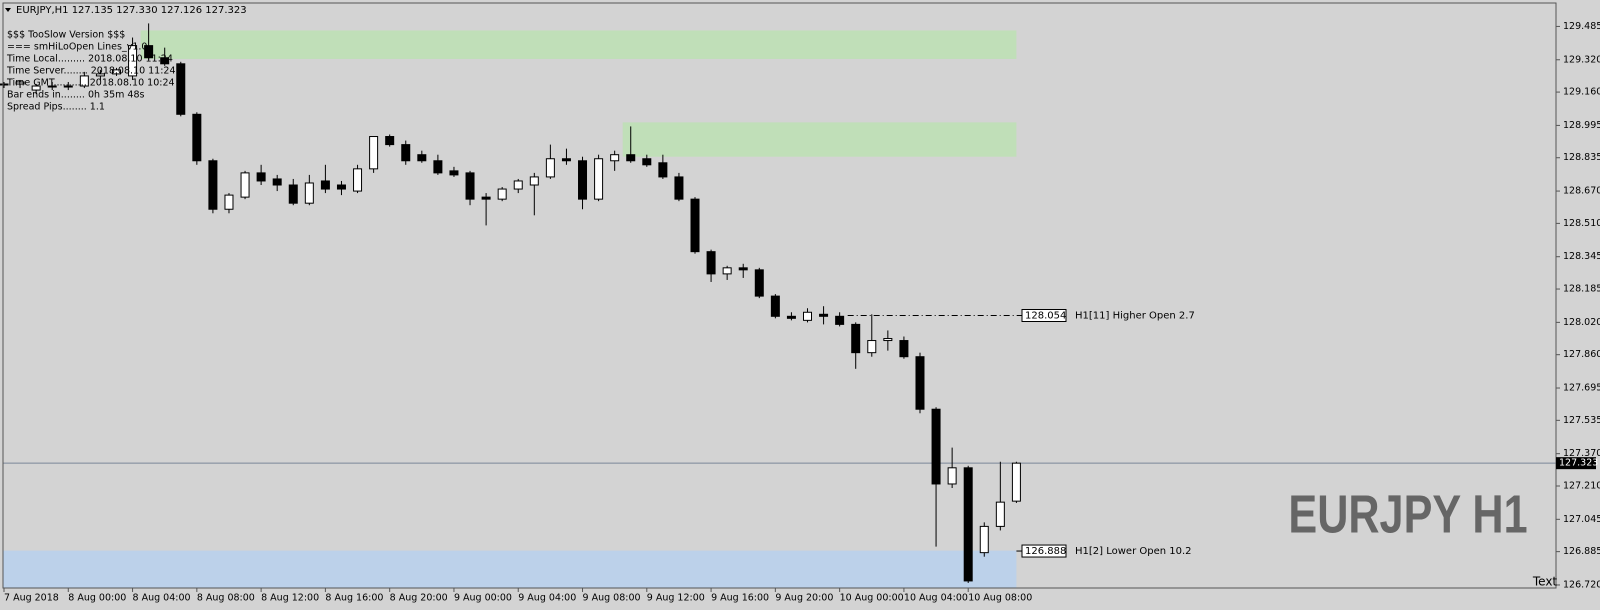  Describe the element at coordinates (1581, 223) in the screenshot. I see `y-tick-label: 128.510` at that location.